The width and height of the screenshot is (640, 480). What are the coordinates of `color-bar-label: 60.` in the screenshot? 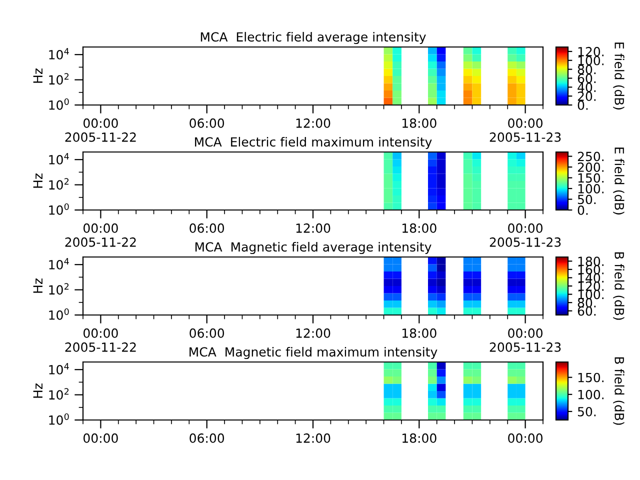 It's located at (587, 79).